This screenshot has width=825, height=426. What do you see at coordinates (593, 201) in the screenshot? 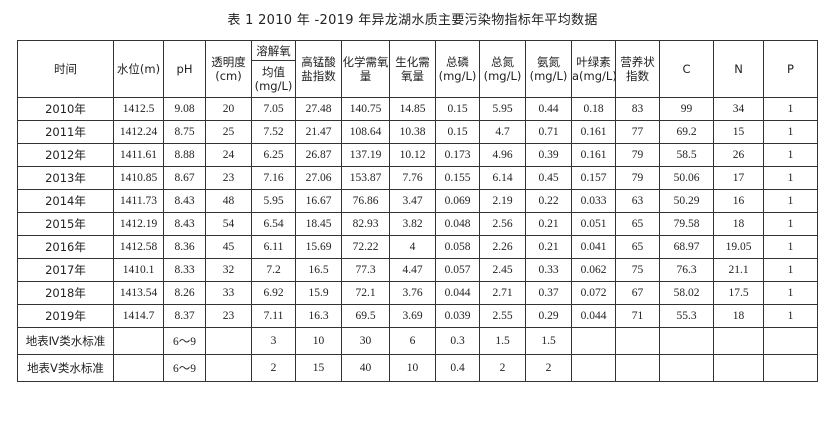
I see `table-cell: 0.033` at bounding box center [593, 201].